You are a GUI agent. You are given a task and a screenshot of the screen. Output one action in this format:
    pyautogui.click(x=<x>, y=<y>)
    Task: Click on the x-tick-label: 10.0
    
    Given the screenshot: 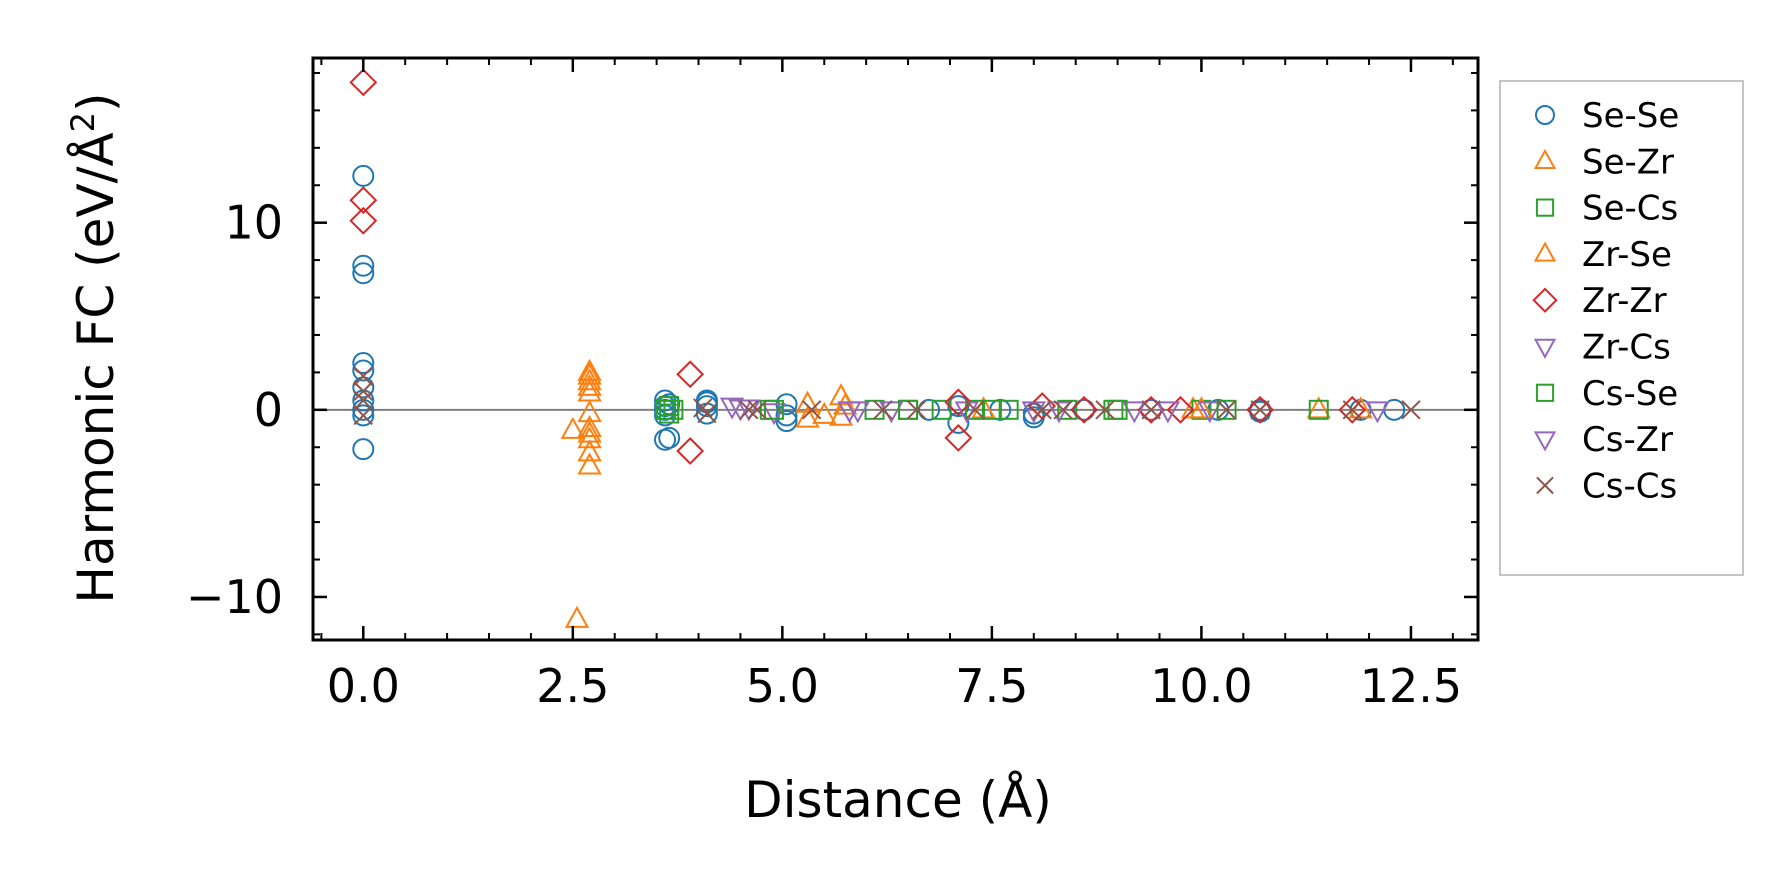 What is the action you would take?
    pyautogui.click(x=1201, y=686)
    